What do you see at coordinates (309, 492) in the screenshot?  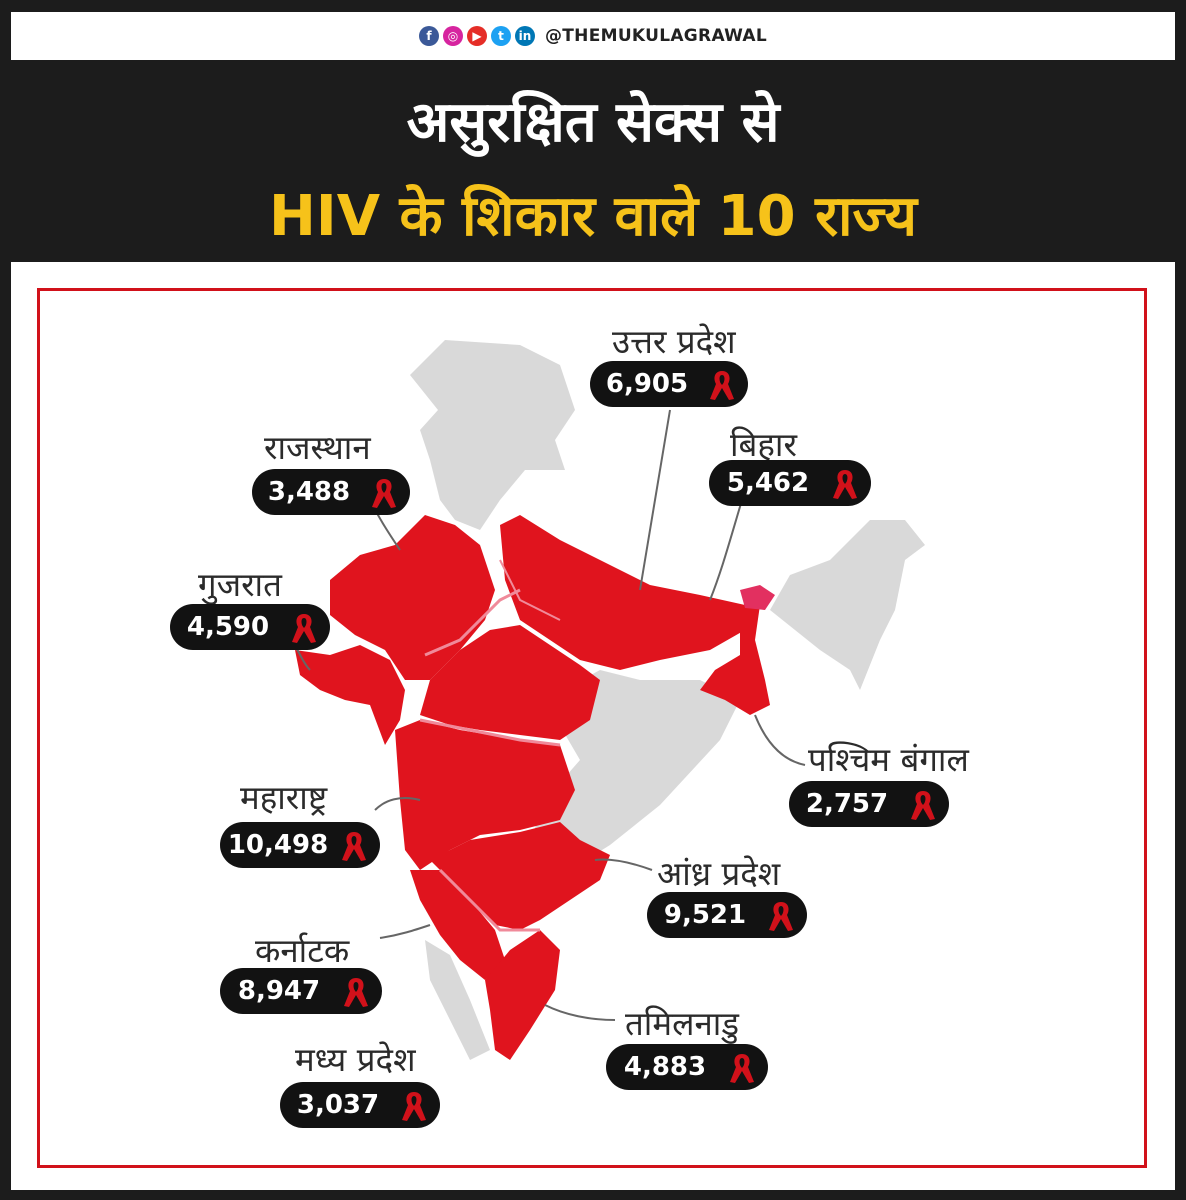 I see `value-rajasthan: 3,488` at bounding box center [309, 492].